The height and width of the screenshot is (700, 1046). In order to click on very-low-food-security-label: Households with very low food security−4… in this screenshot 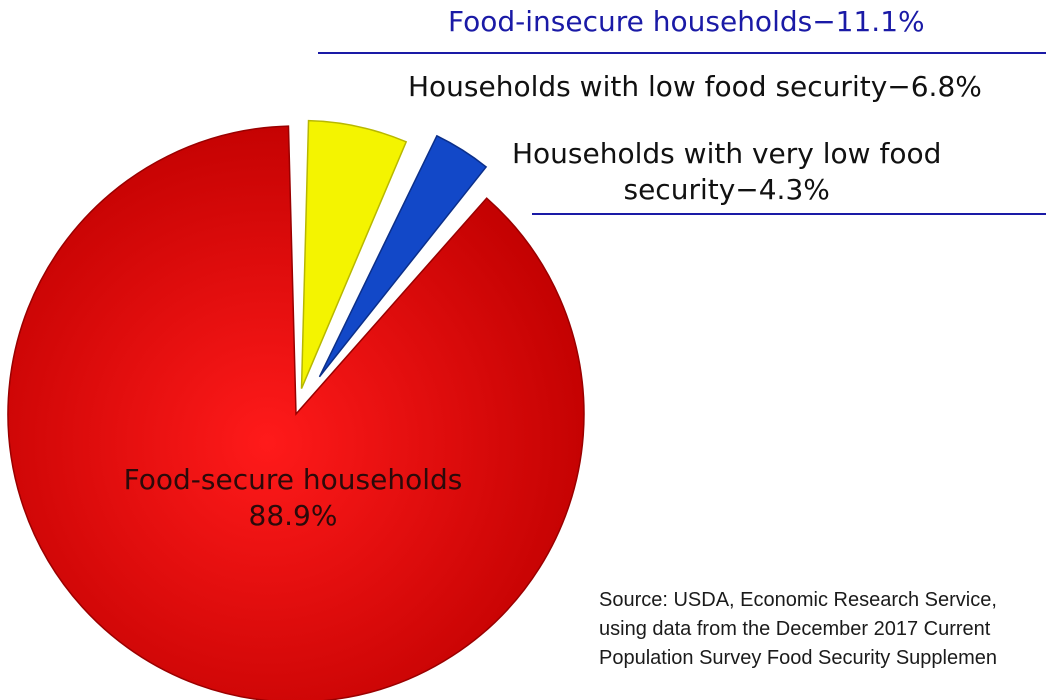, I will do `click(726, 172)`.